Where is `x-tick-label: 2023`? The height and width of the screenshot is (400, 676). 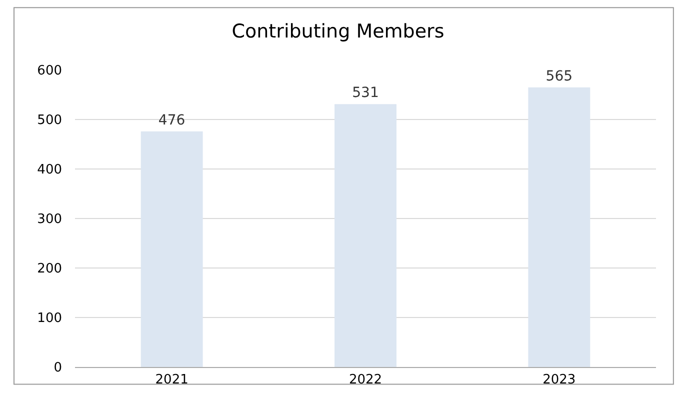
x-tick-label: 2023 is located at coordinates (559, 380).